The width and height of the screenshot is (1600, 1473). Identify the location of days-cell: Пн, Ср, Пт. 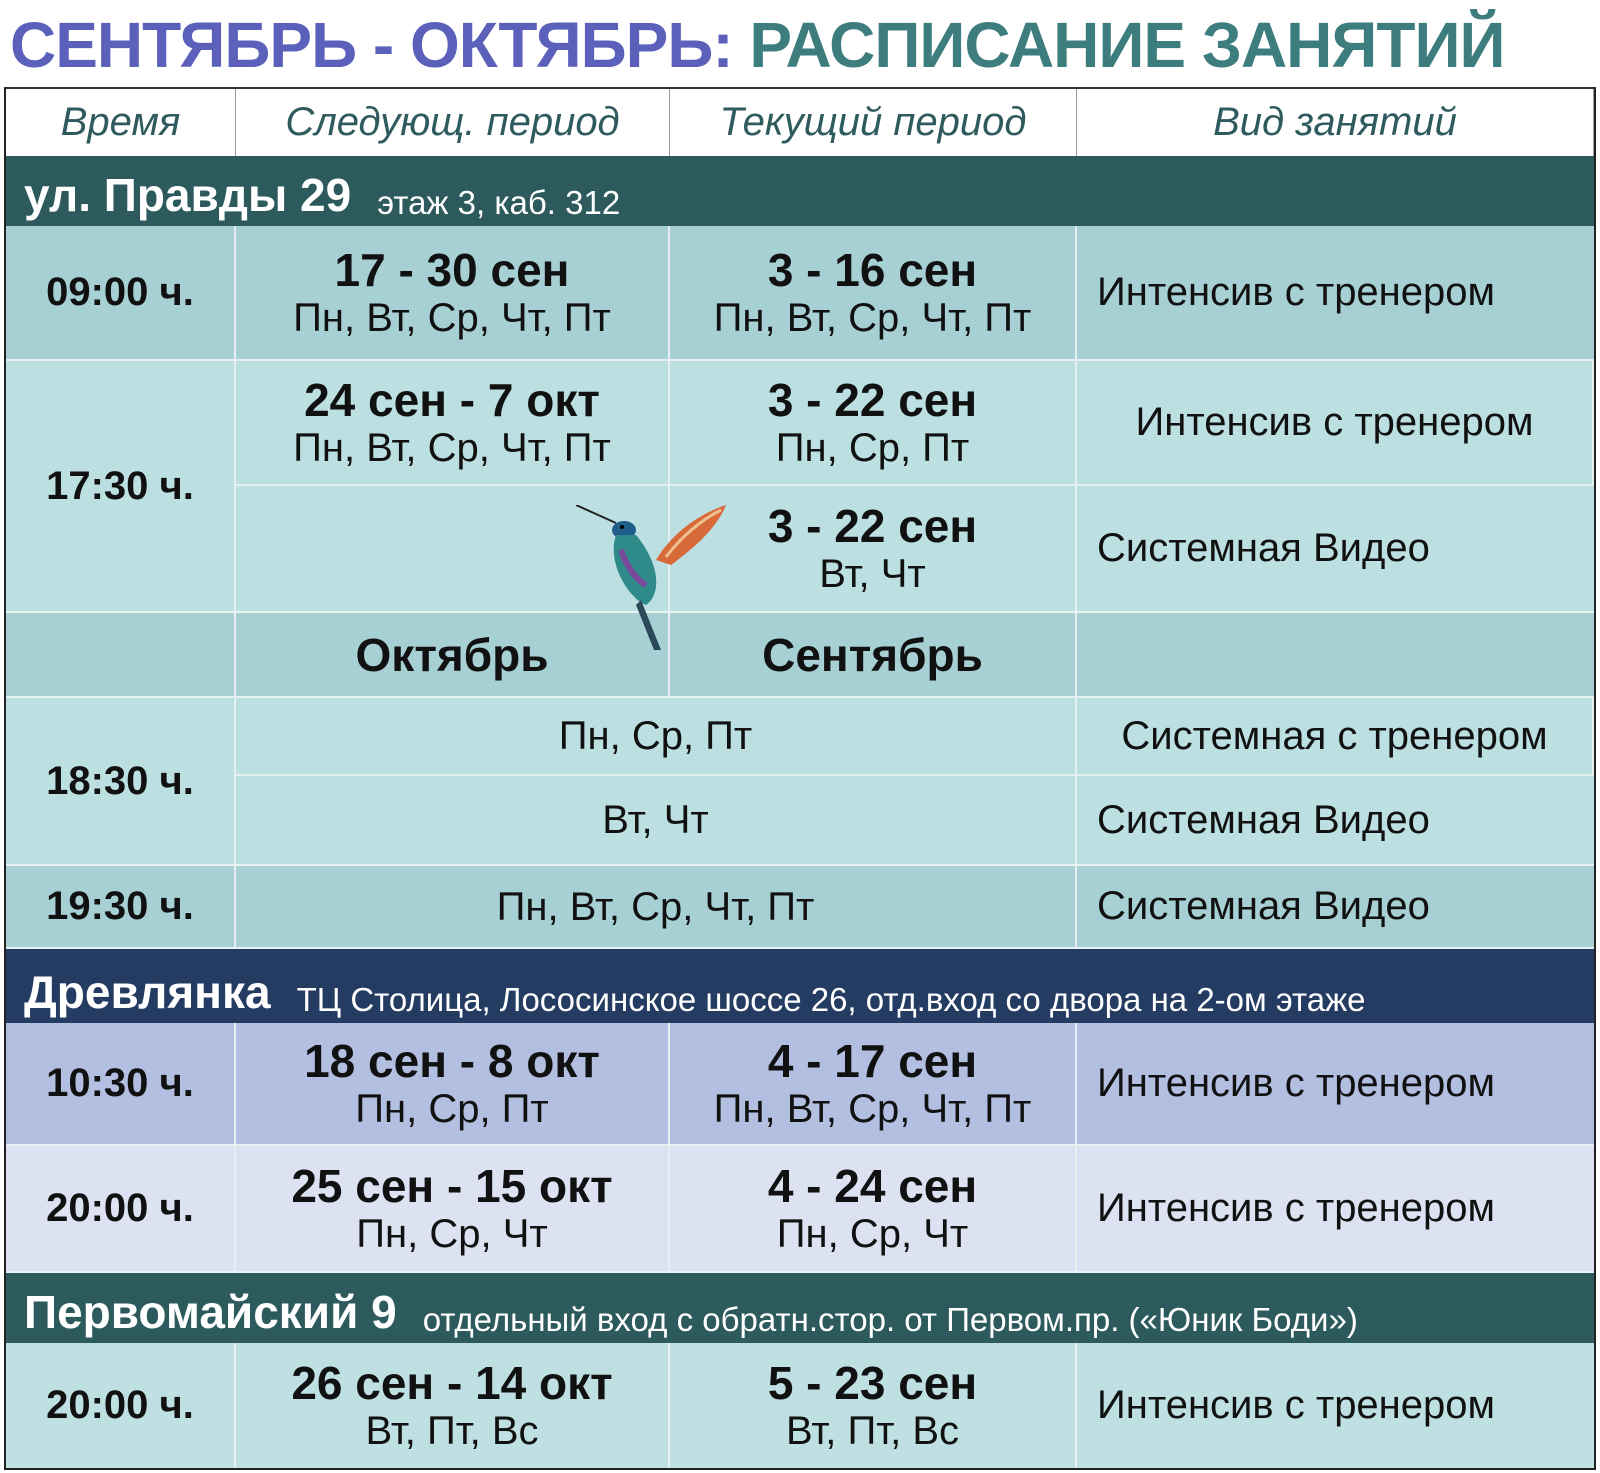
(656, 737).